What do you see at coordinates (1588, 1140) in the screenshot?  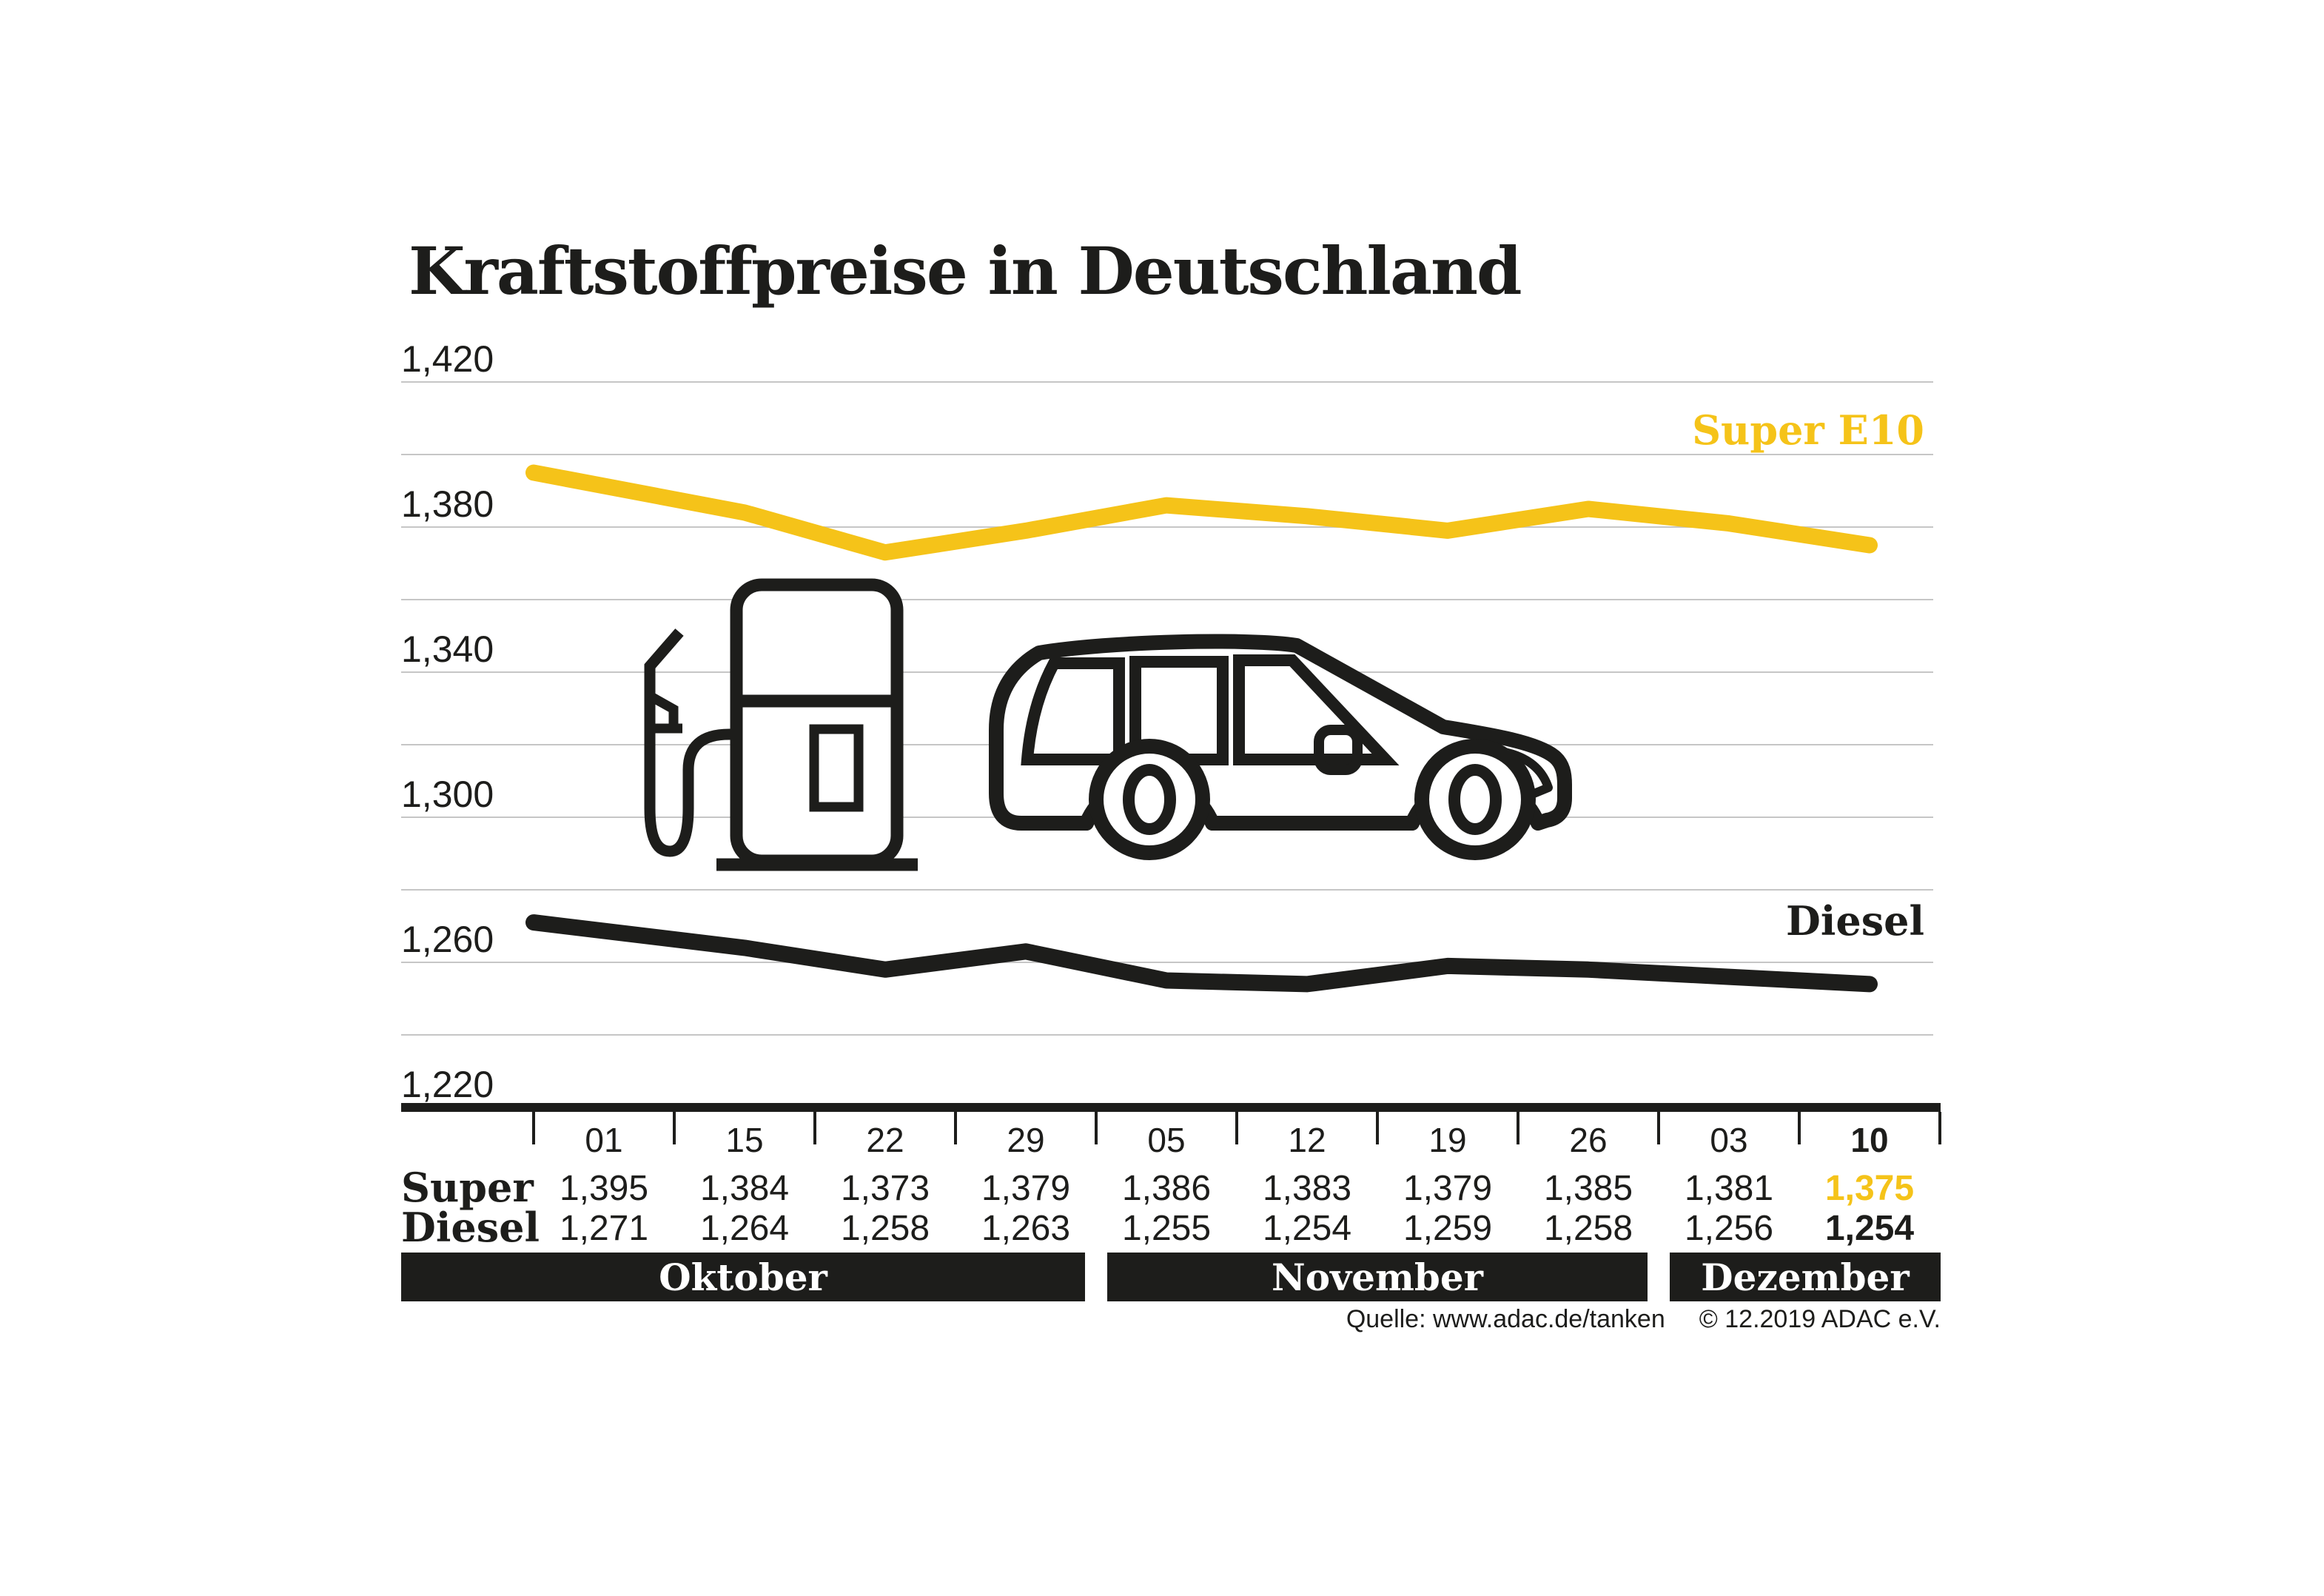 I see `date-label: 26` at bounding box center [1588, 1140].